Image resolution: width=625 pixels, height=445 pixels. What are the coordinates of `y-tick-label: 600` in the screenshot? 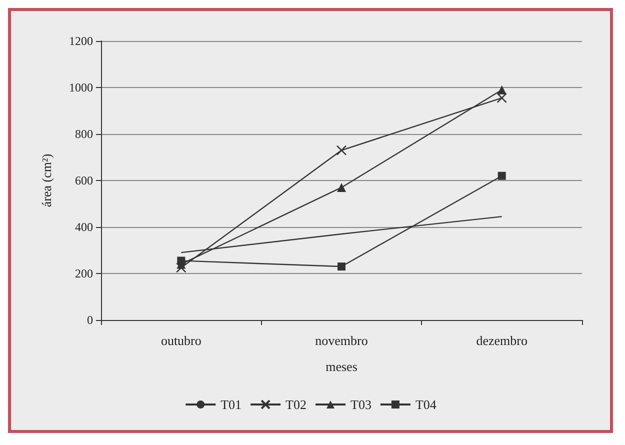 It's located at (84, 181).